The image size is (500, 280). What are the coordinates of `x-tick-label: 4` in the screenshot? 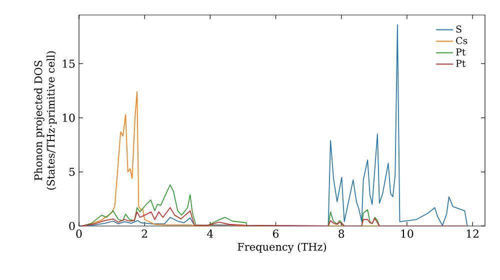 It's located at (210, 234).